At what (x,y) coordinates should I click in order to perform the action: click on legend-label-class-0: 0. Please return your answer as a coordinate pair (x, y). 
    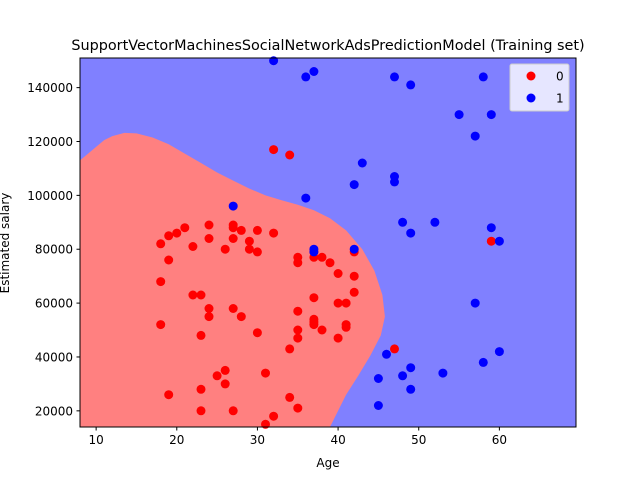
    Looking at the image, I should click on (560, 77).